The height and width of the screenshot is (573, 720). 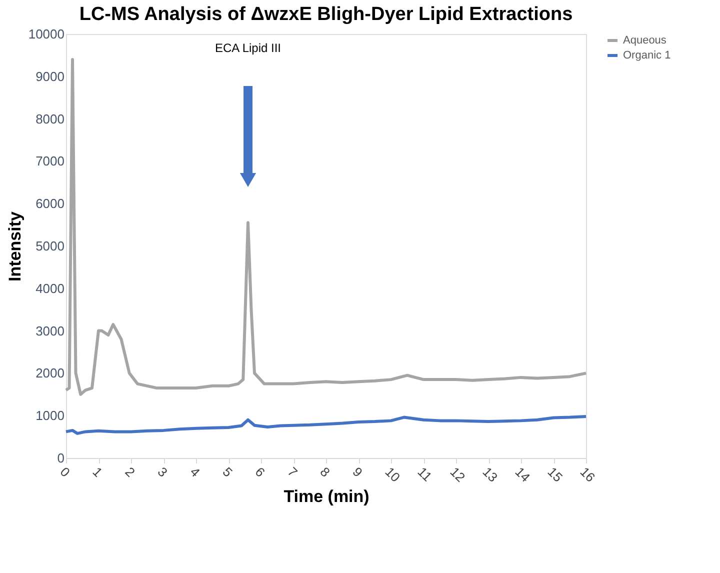 I want to click on y-tick-label: 5000, so click(x=50, y=246).